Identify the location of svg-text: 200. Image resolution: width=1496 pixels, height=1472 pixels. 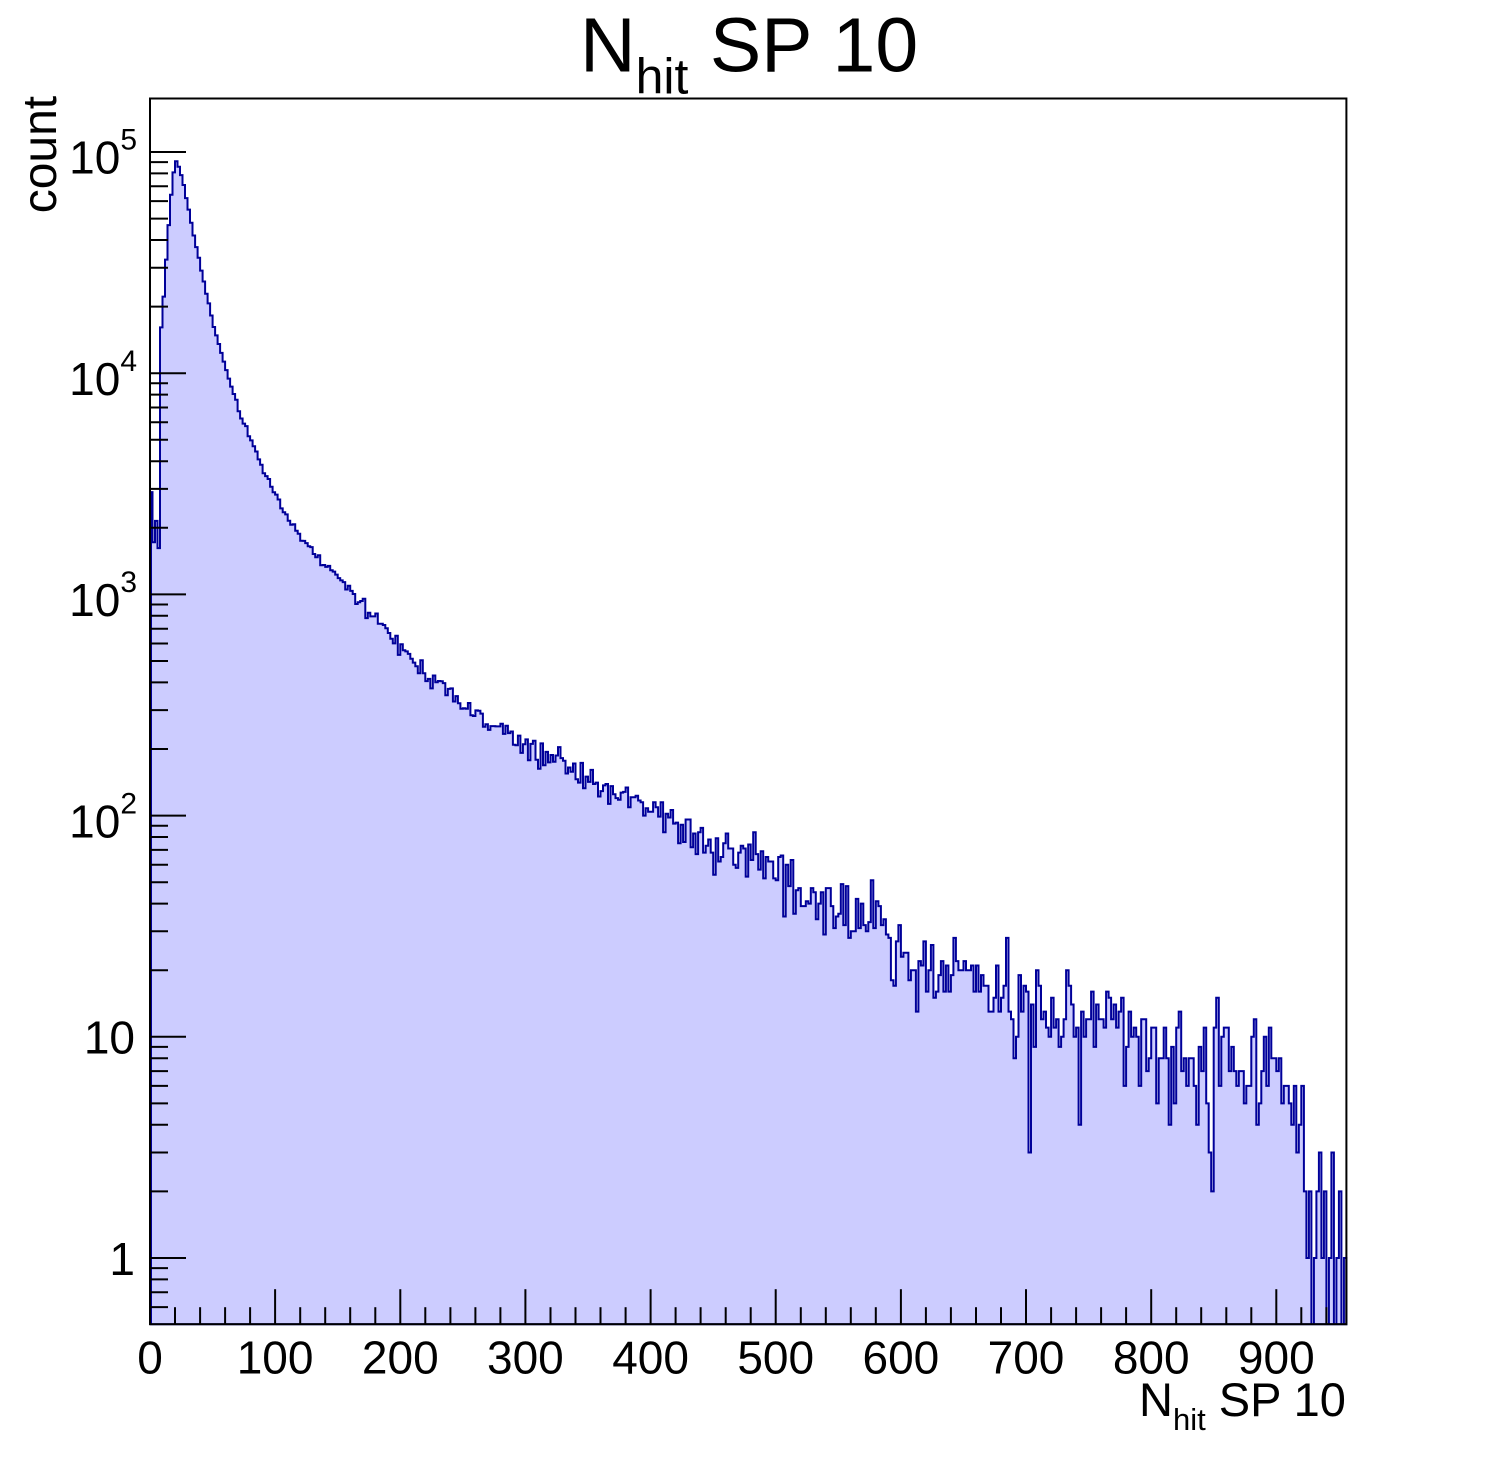
(400, 1358).